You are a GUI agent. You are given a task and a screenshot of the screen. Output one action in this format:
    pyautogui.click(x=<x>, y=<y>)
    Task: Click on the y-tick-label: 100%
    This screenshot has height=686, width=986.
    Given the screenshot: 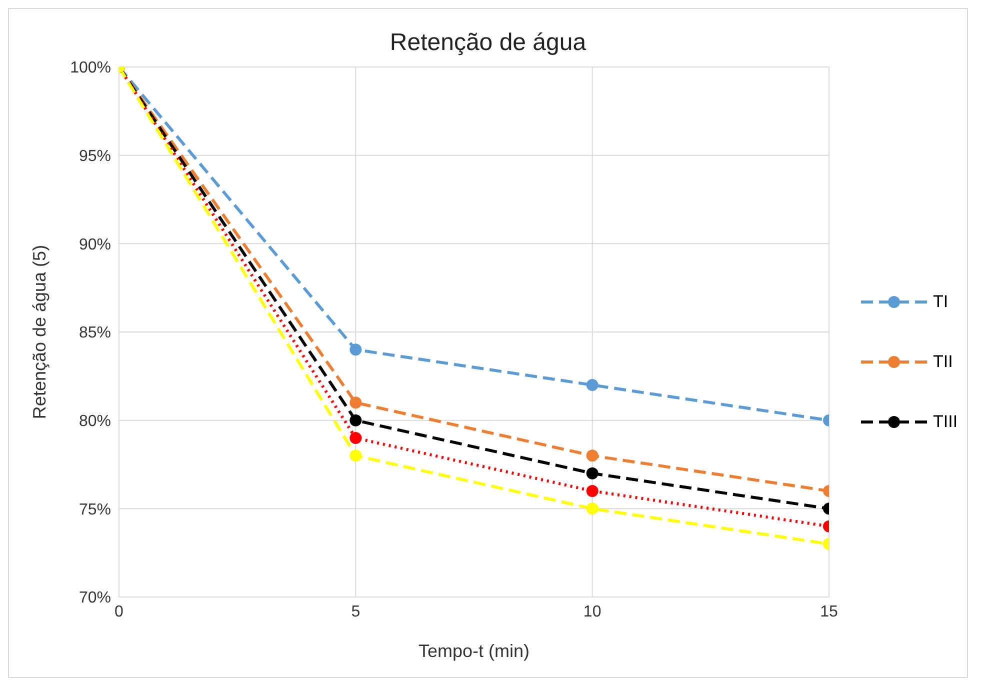 What is the action you would take?
    pyautogui.click(x=90, y=68)
    